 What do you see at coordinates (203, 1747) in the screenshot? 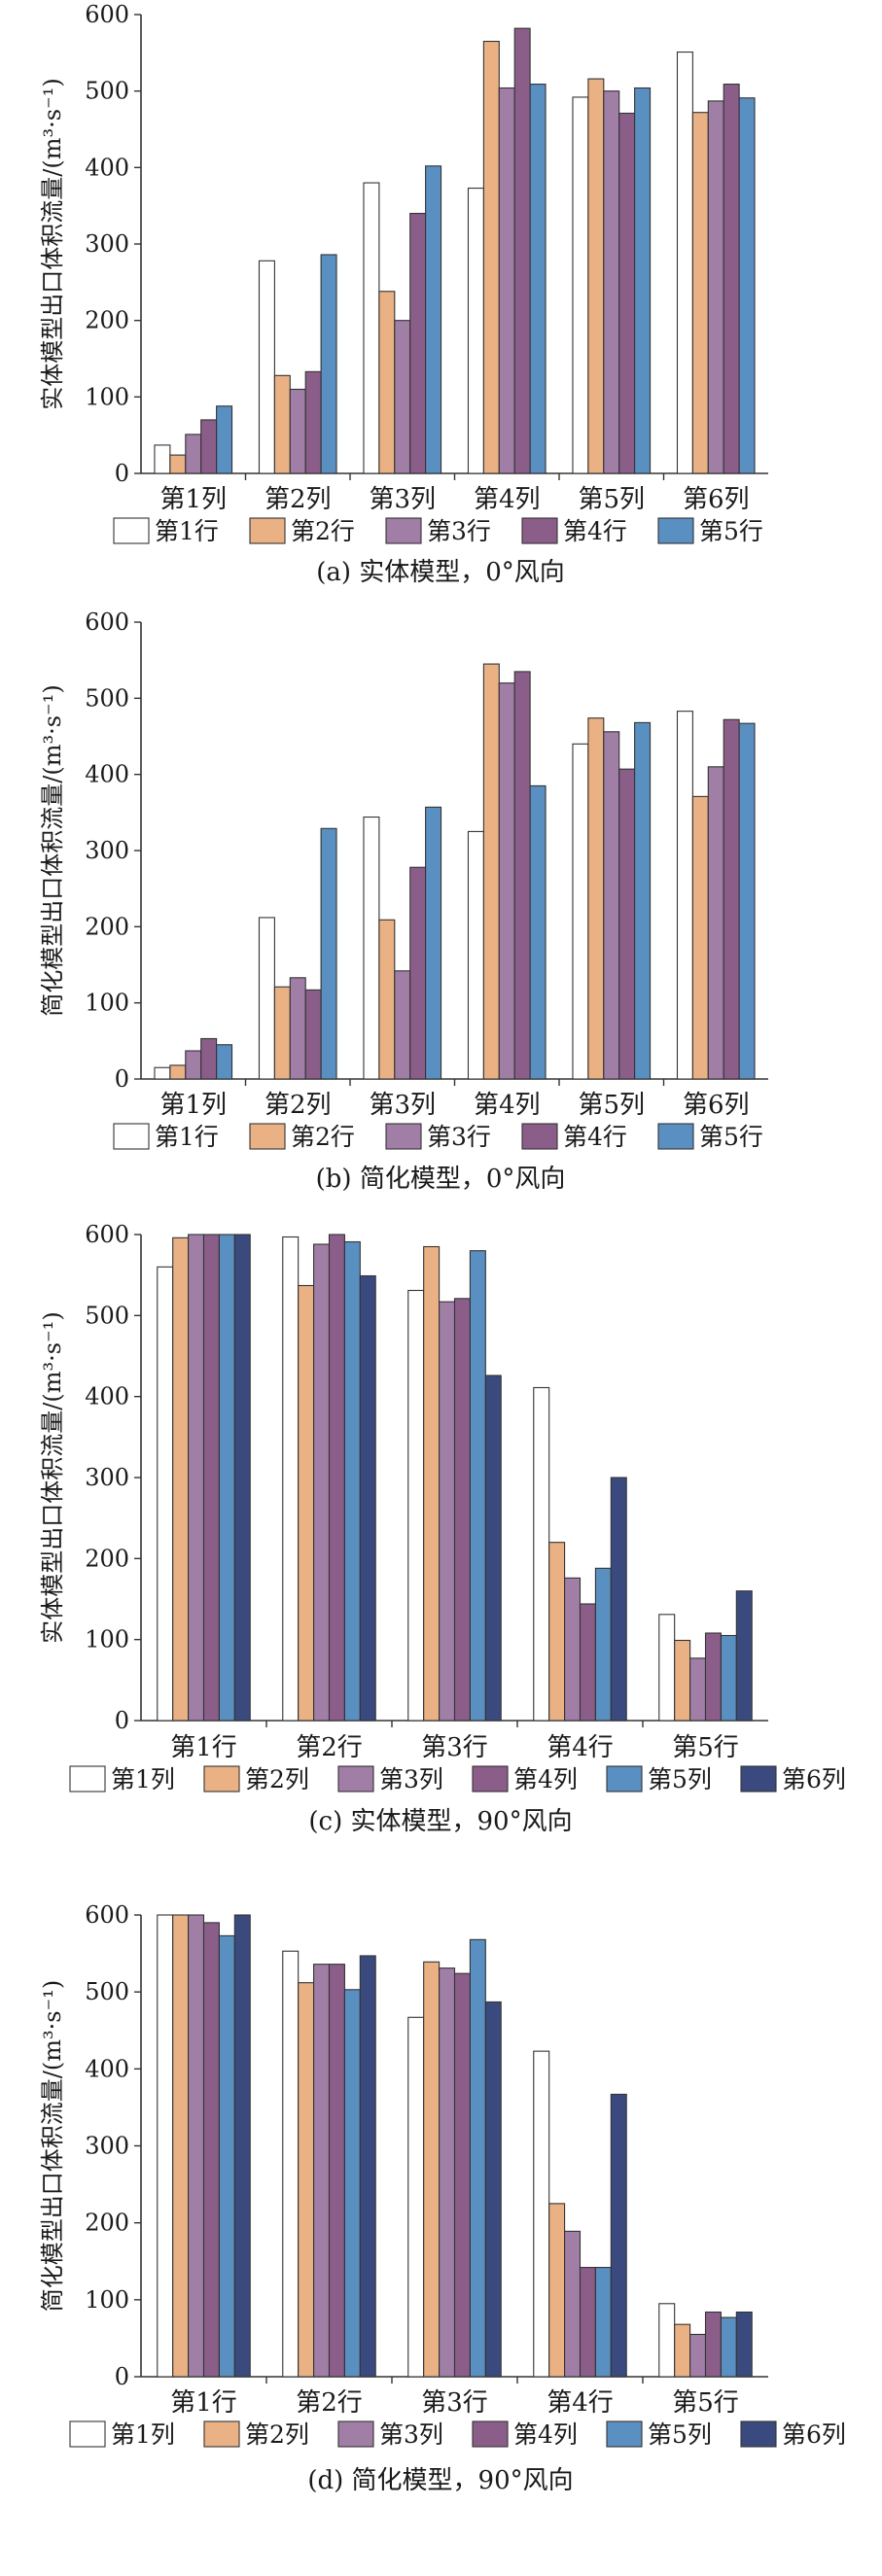
I see `x-tick-label: 第1行` at bounding box center [203, 1747].